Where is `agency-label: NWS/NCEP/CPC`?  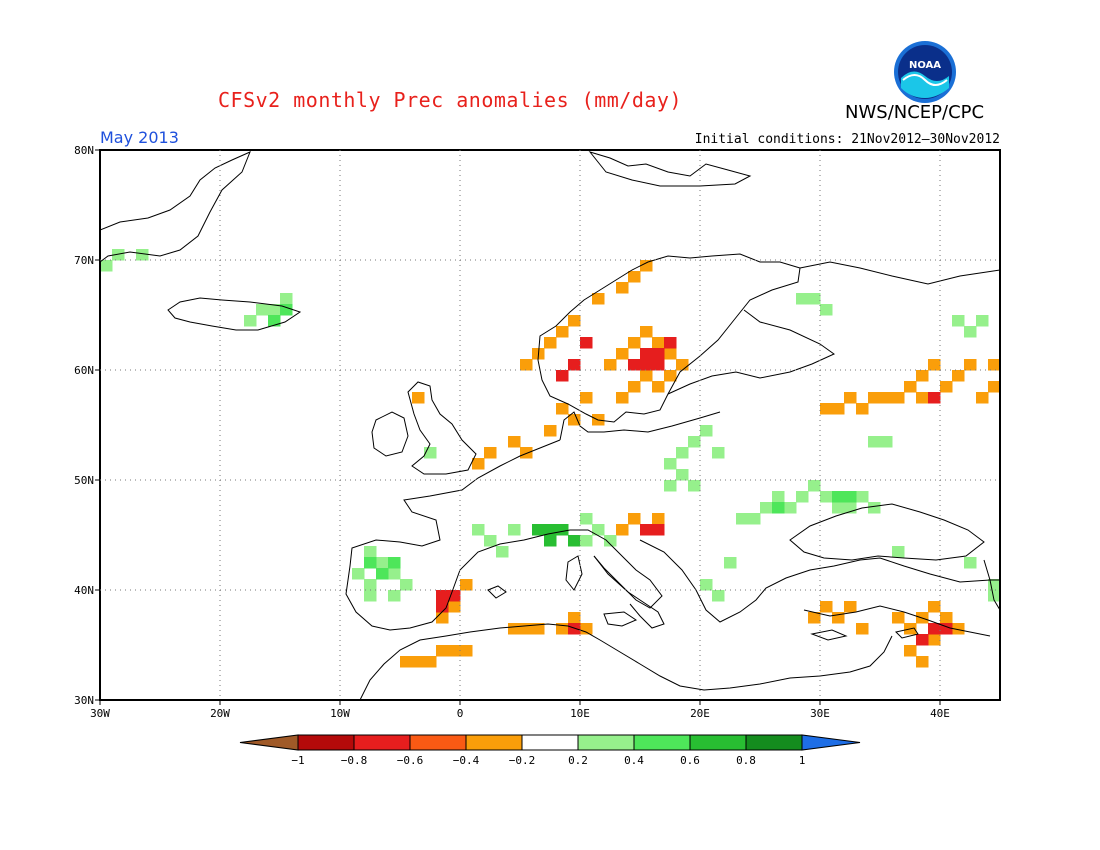 agency-label: NWS/NCEP/CPC is located at coordinates (915, 112).